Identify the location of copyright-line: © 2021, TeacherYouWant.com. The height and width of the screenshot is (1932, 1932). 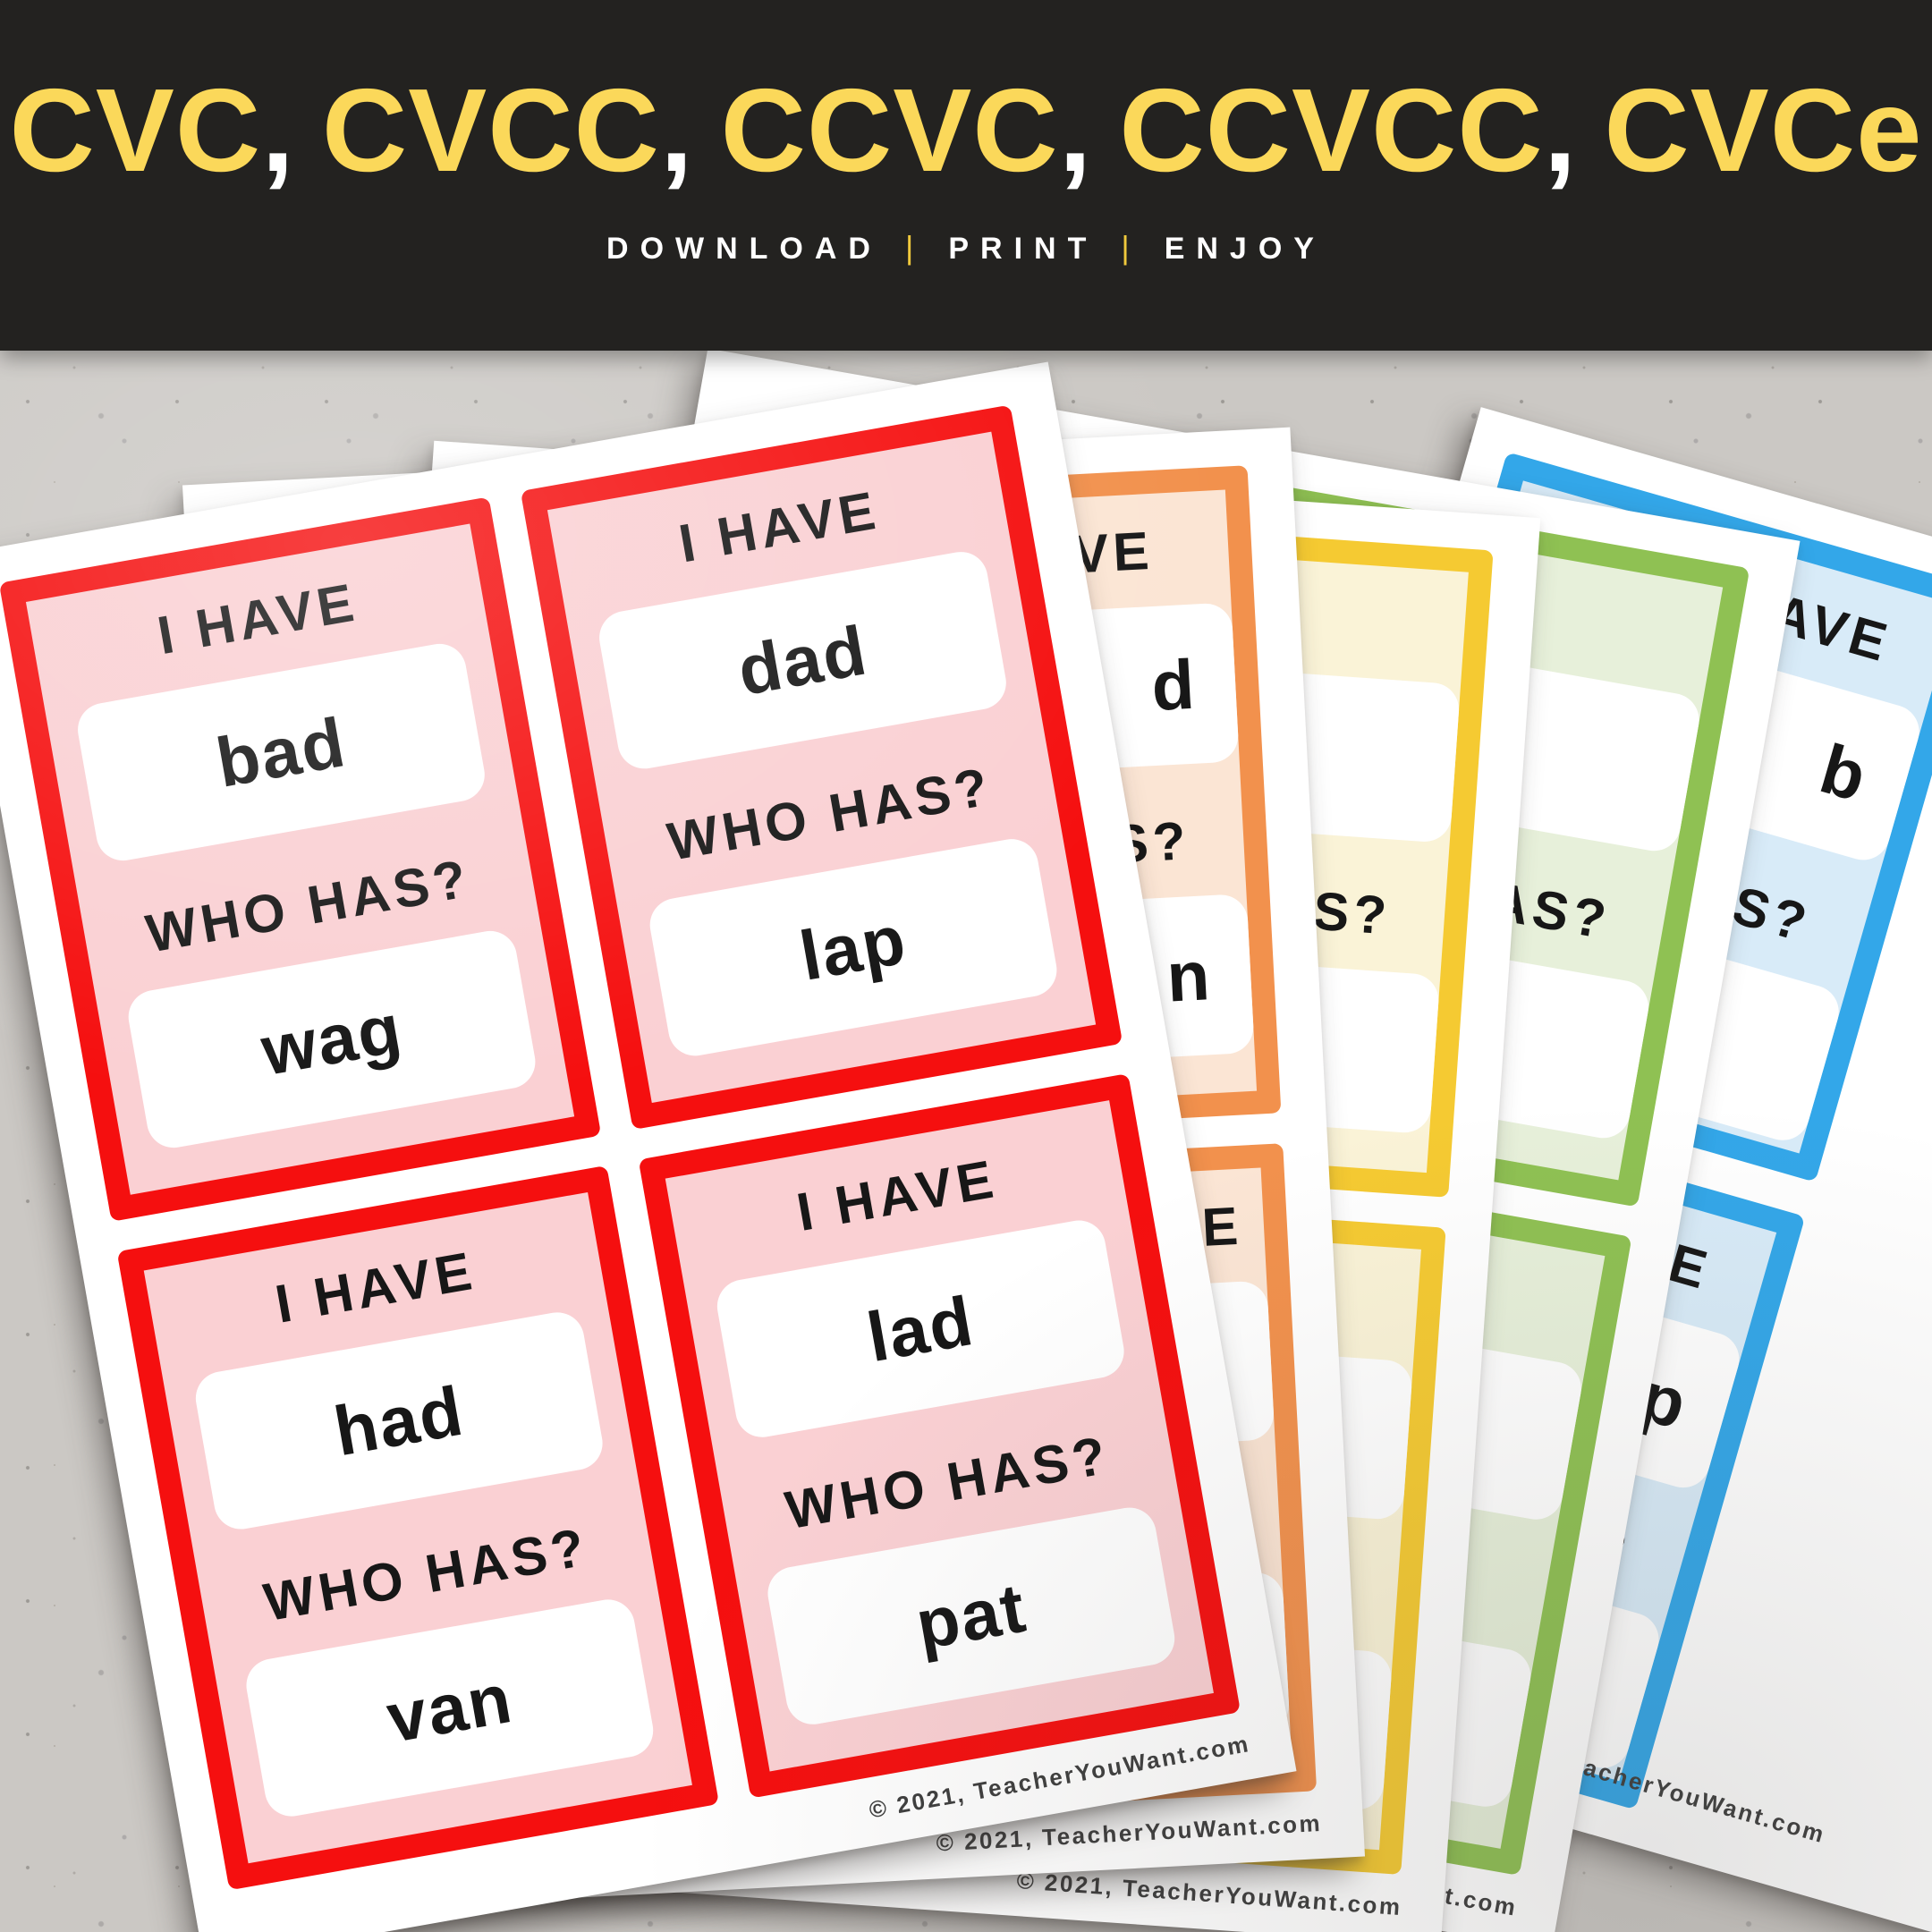
(1209, 1894).